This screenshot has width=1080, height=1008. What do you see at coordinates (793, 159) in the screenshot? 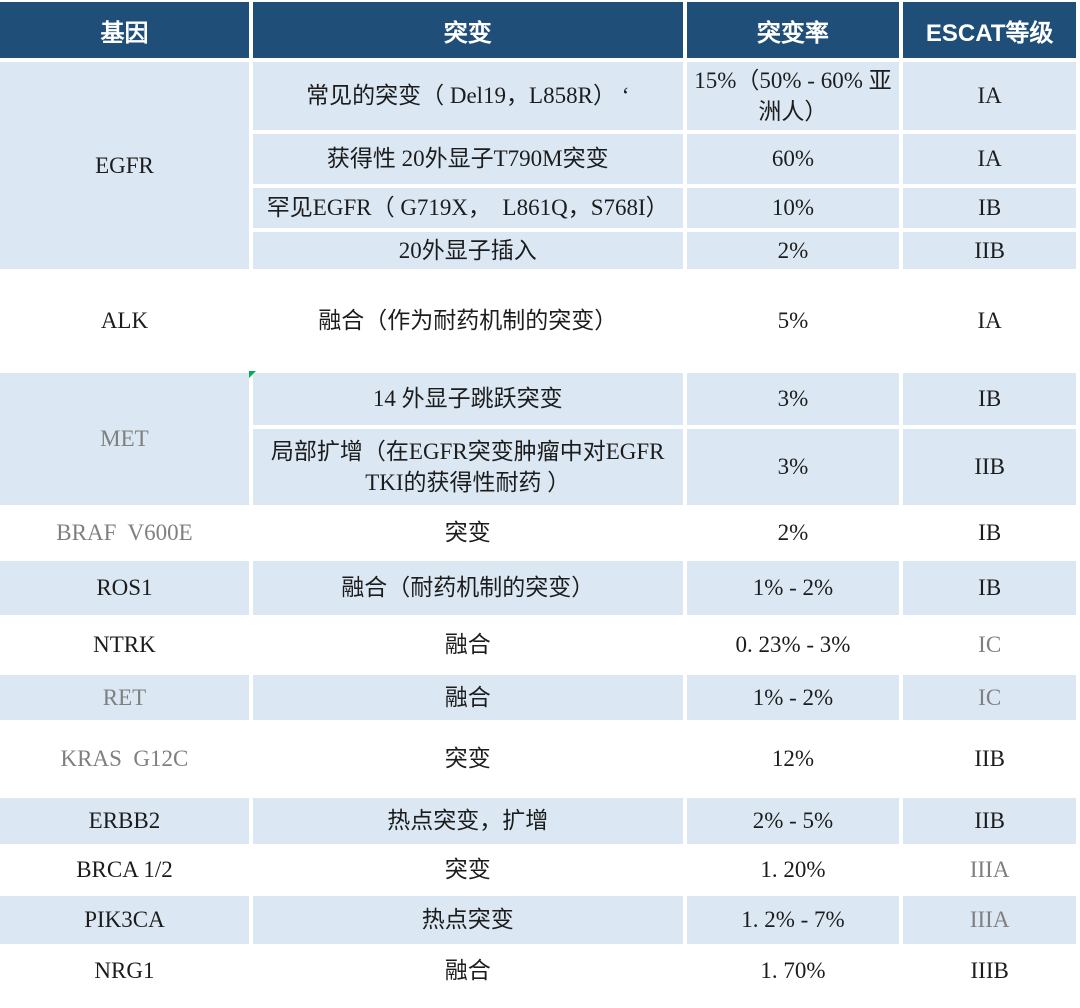
I see `mutation-rate-cell: 60%` at bounding box center [793, 159].